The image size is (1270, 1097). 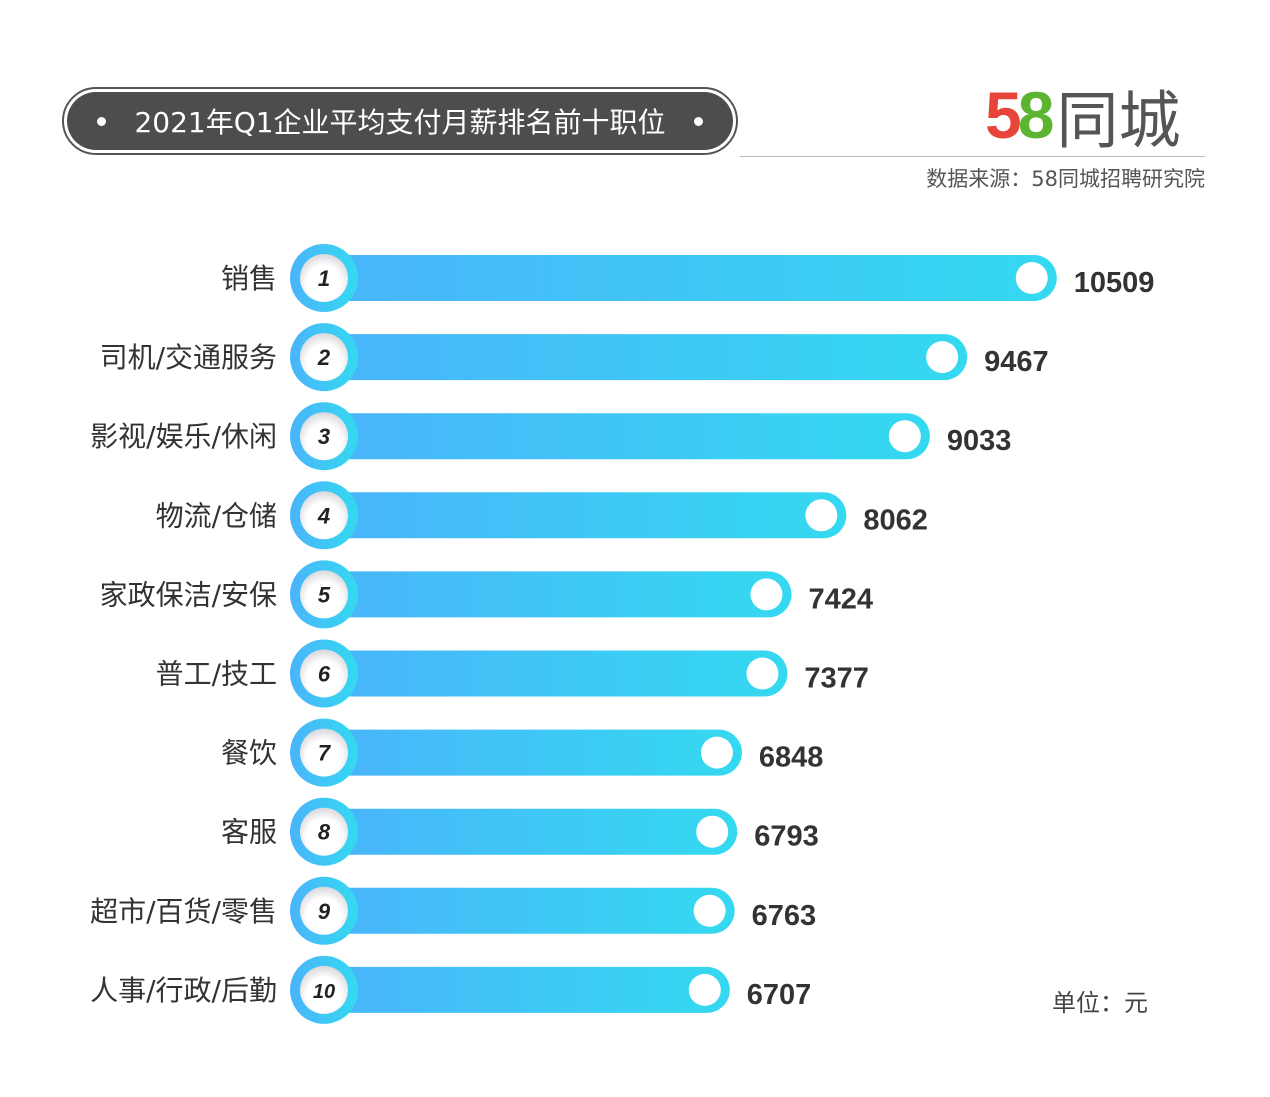 I want to click on rank-label: 4, so click(x=323, y=515).